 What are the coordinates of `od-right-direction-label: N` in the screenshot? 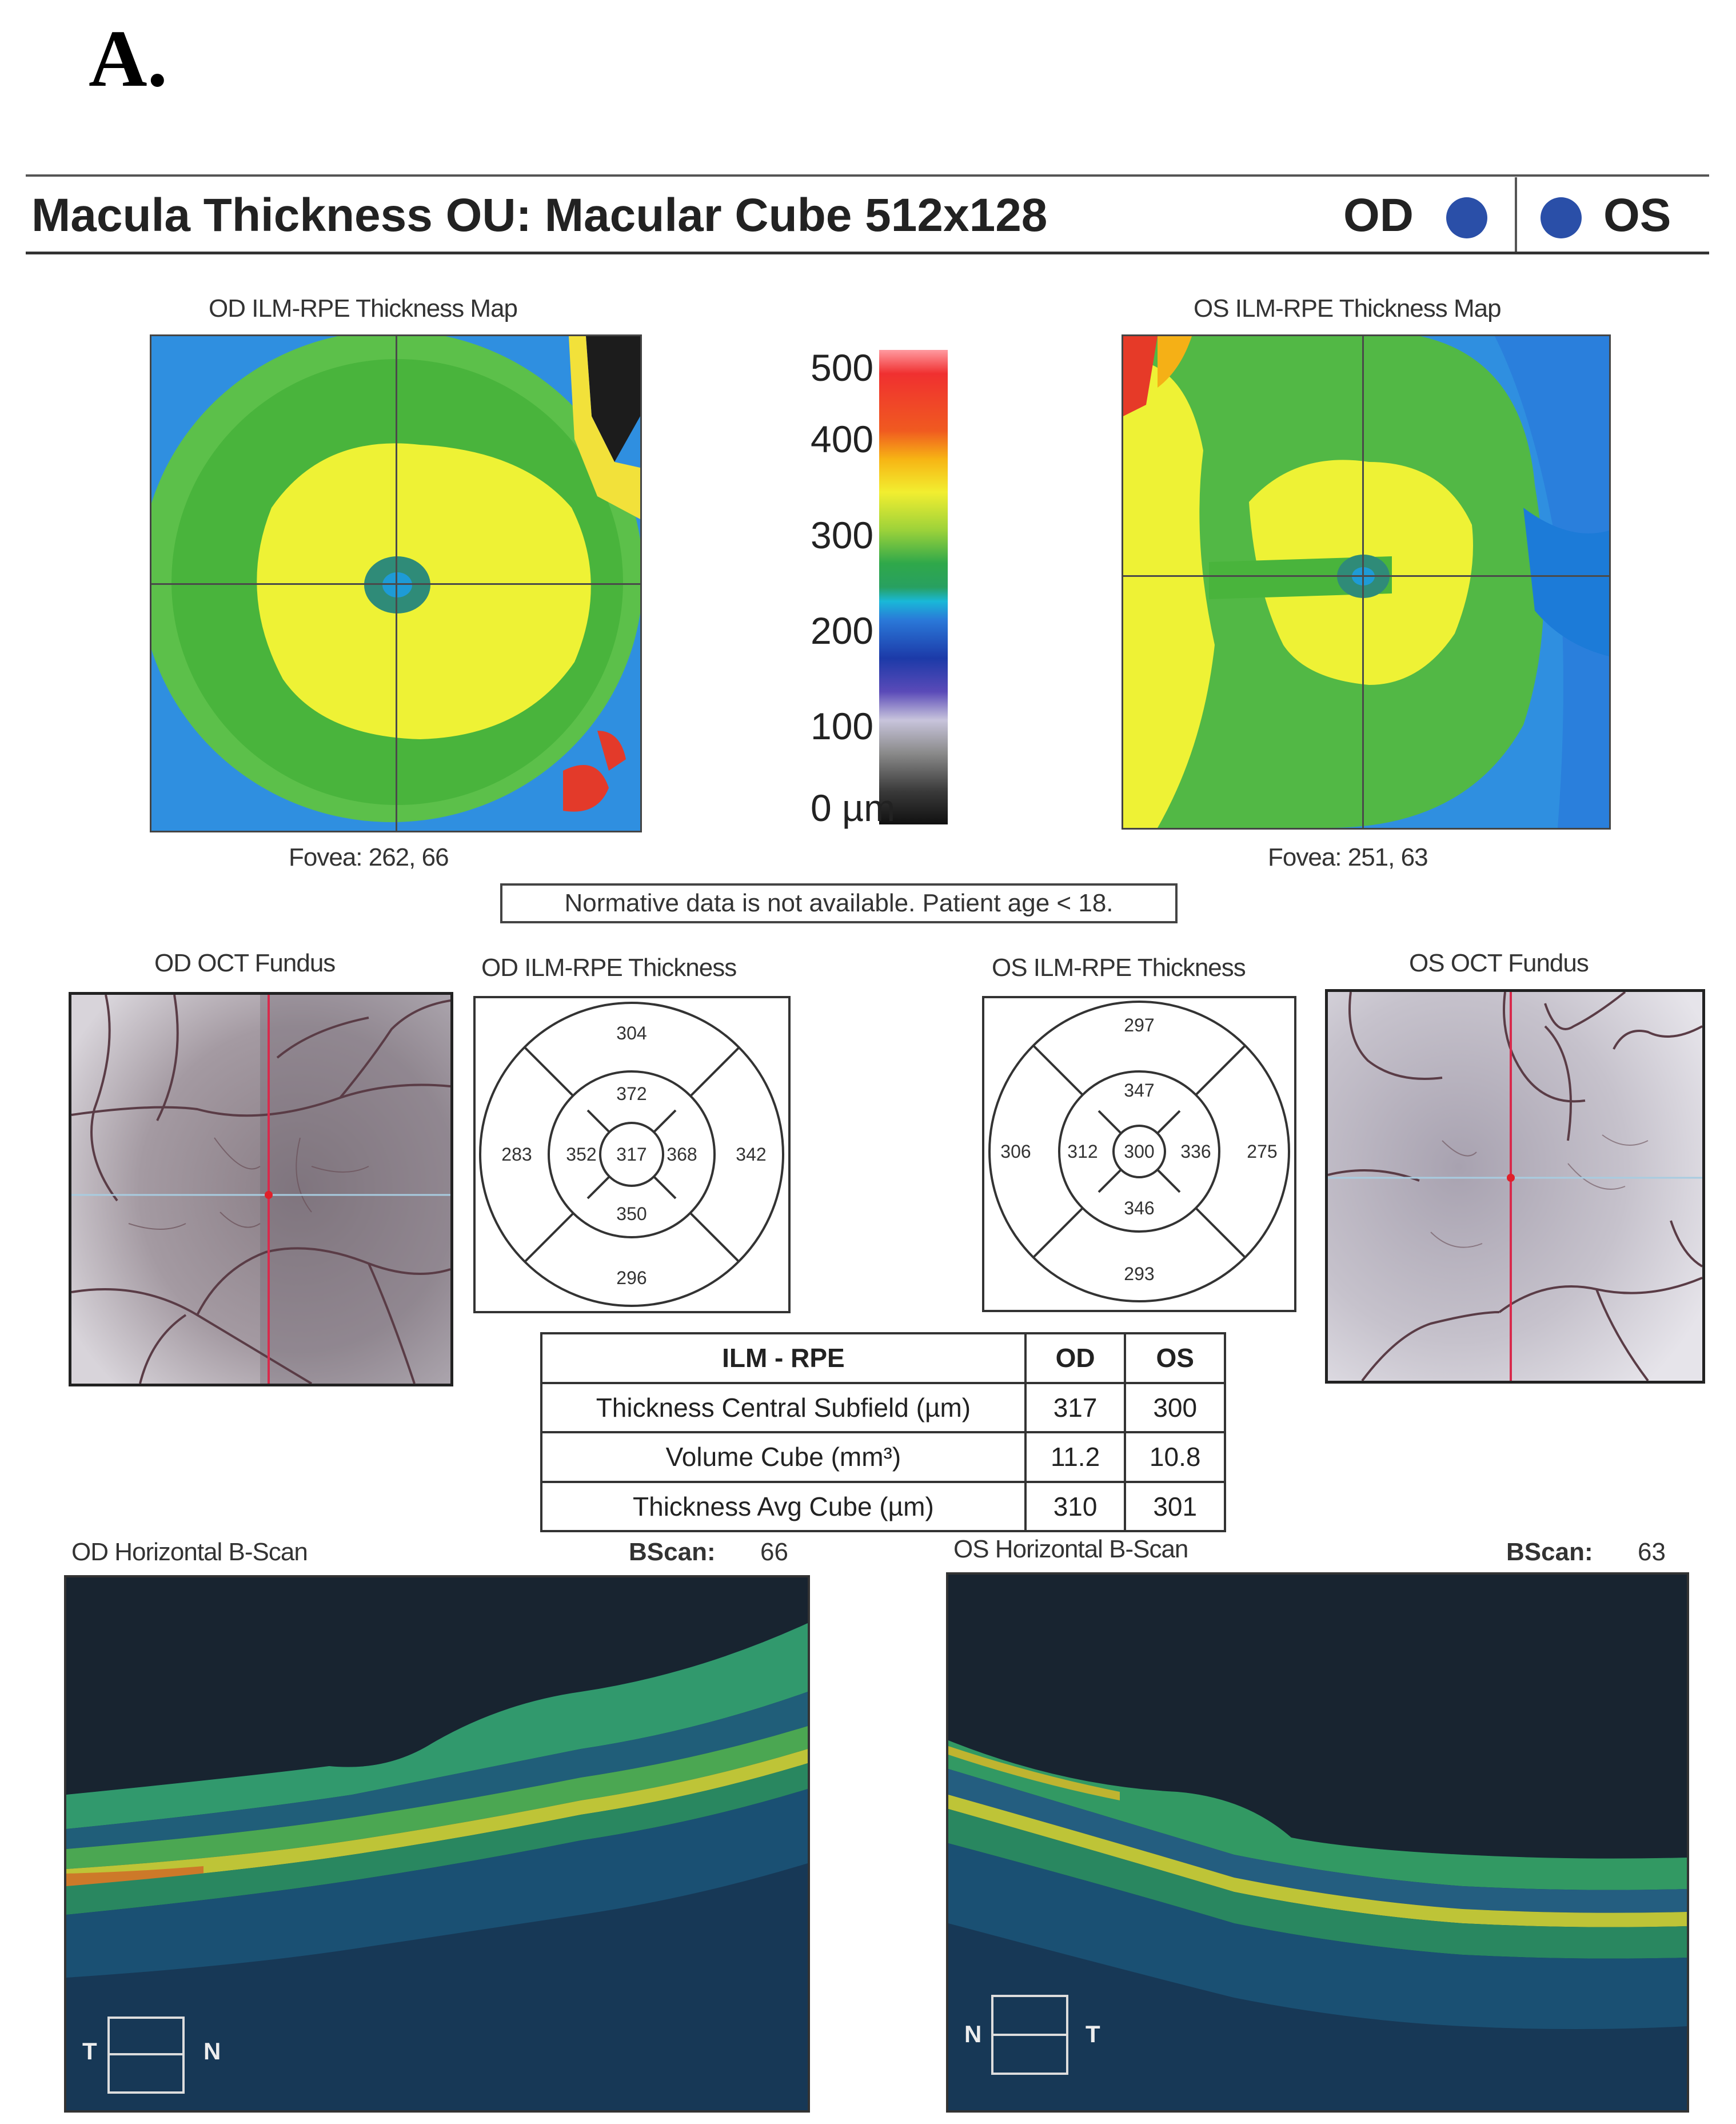 It's located at (212, 2051).